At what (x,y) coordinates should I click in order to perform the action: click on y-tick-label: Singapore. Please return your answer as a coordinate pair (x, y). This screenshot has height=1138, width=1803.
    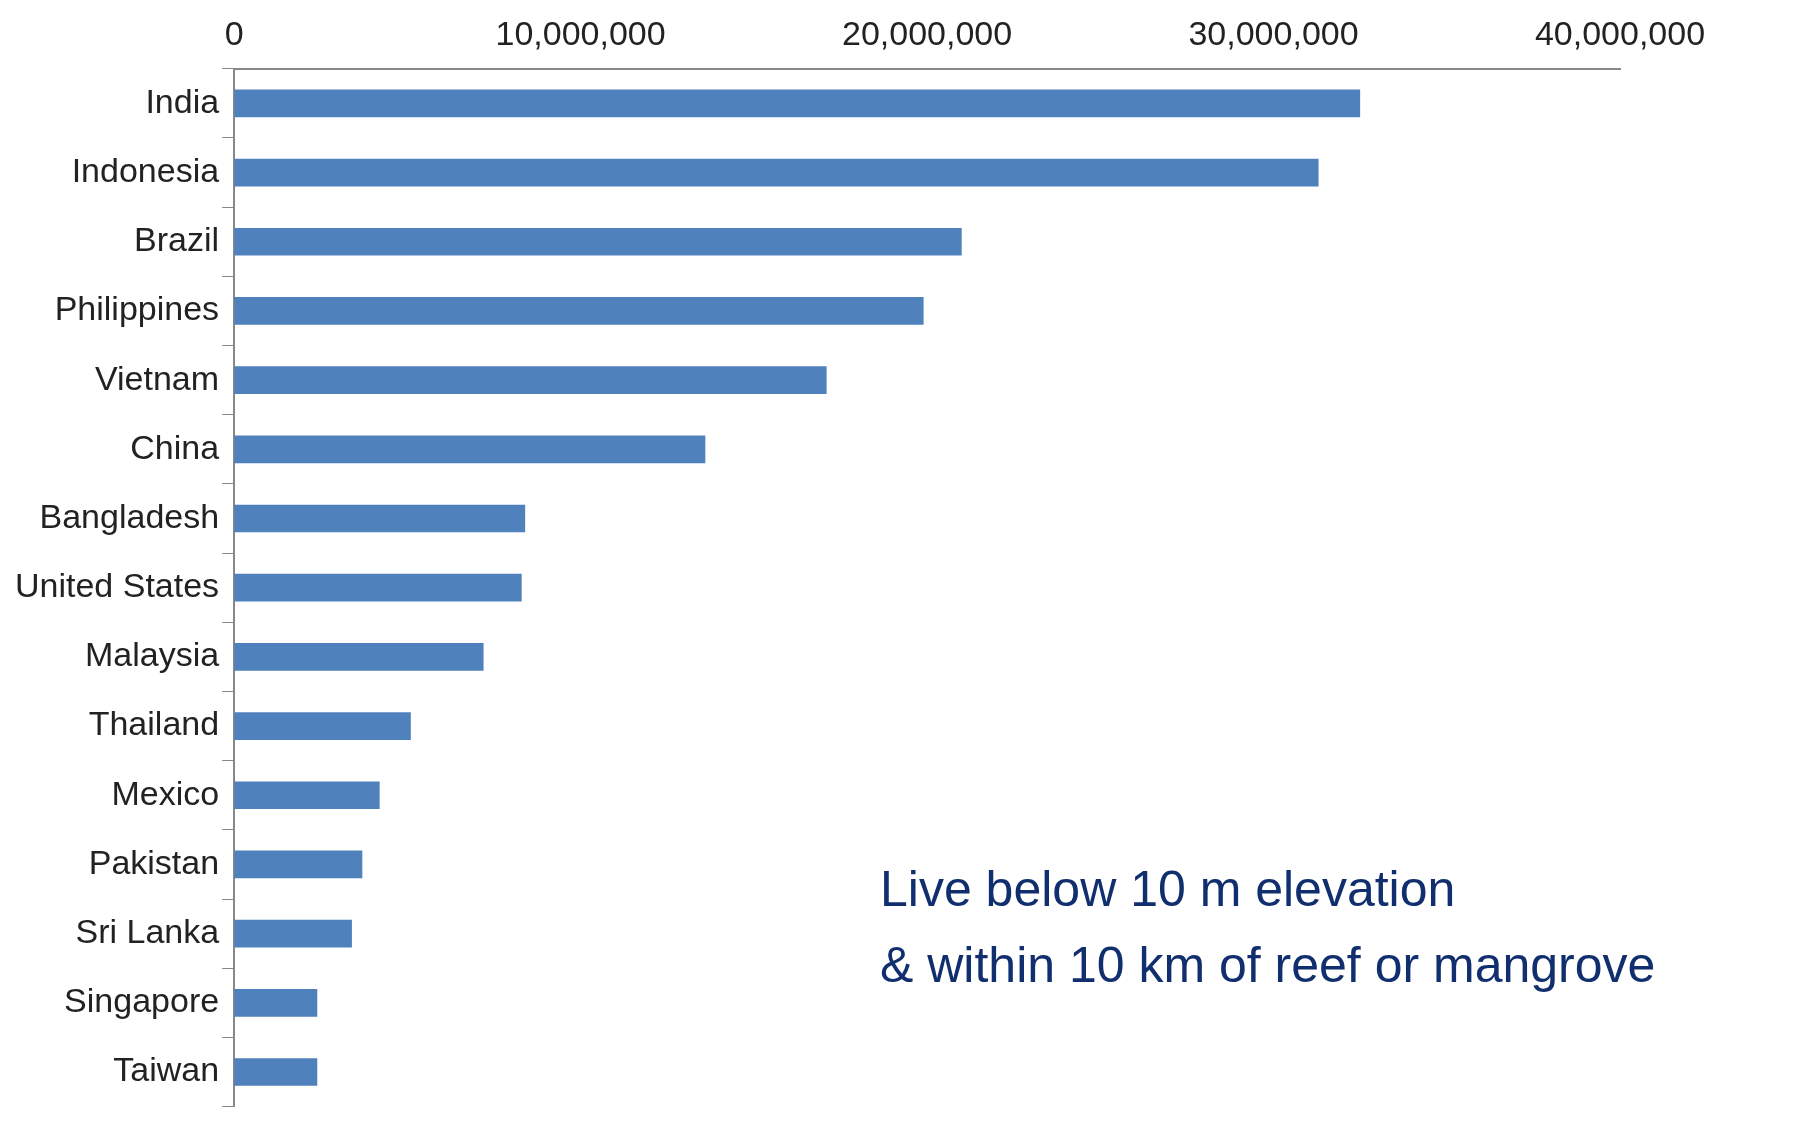
    Looking at the image, I should click on (142, 1000).